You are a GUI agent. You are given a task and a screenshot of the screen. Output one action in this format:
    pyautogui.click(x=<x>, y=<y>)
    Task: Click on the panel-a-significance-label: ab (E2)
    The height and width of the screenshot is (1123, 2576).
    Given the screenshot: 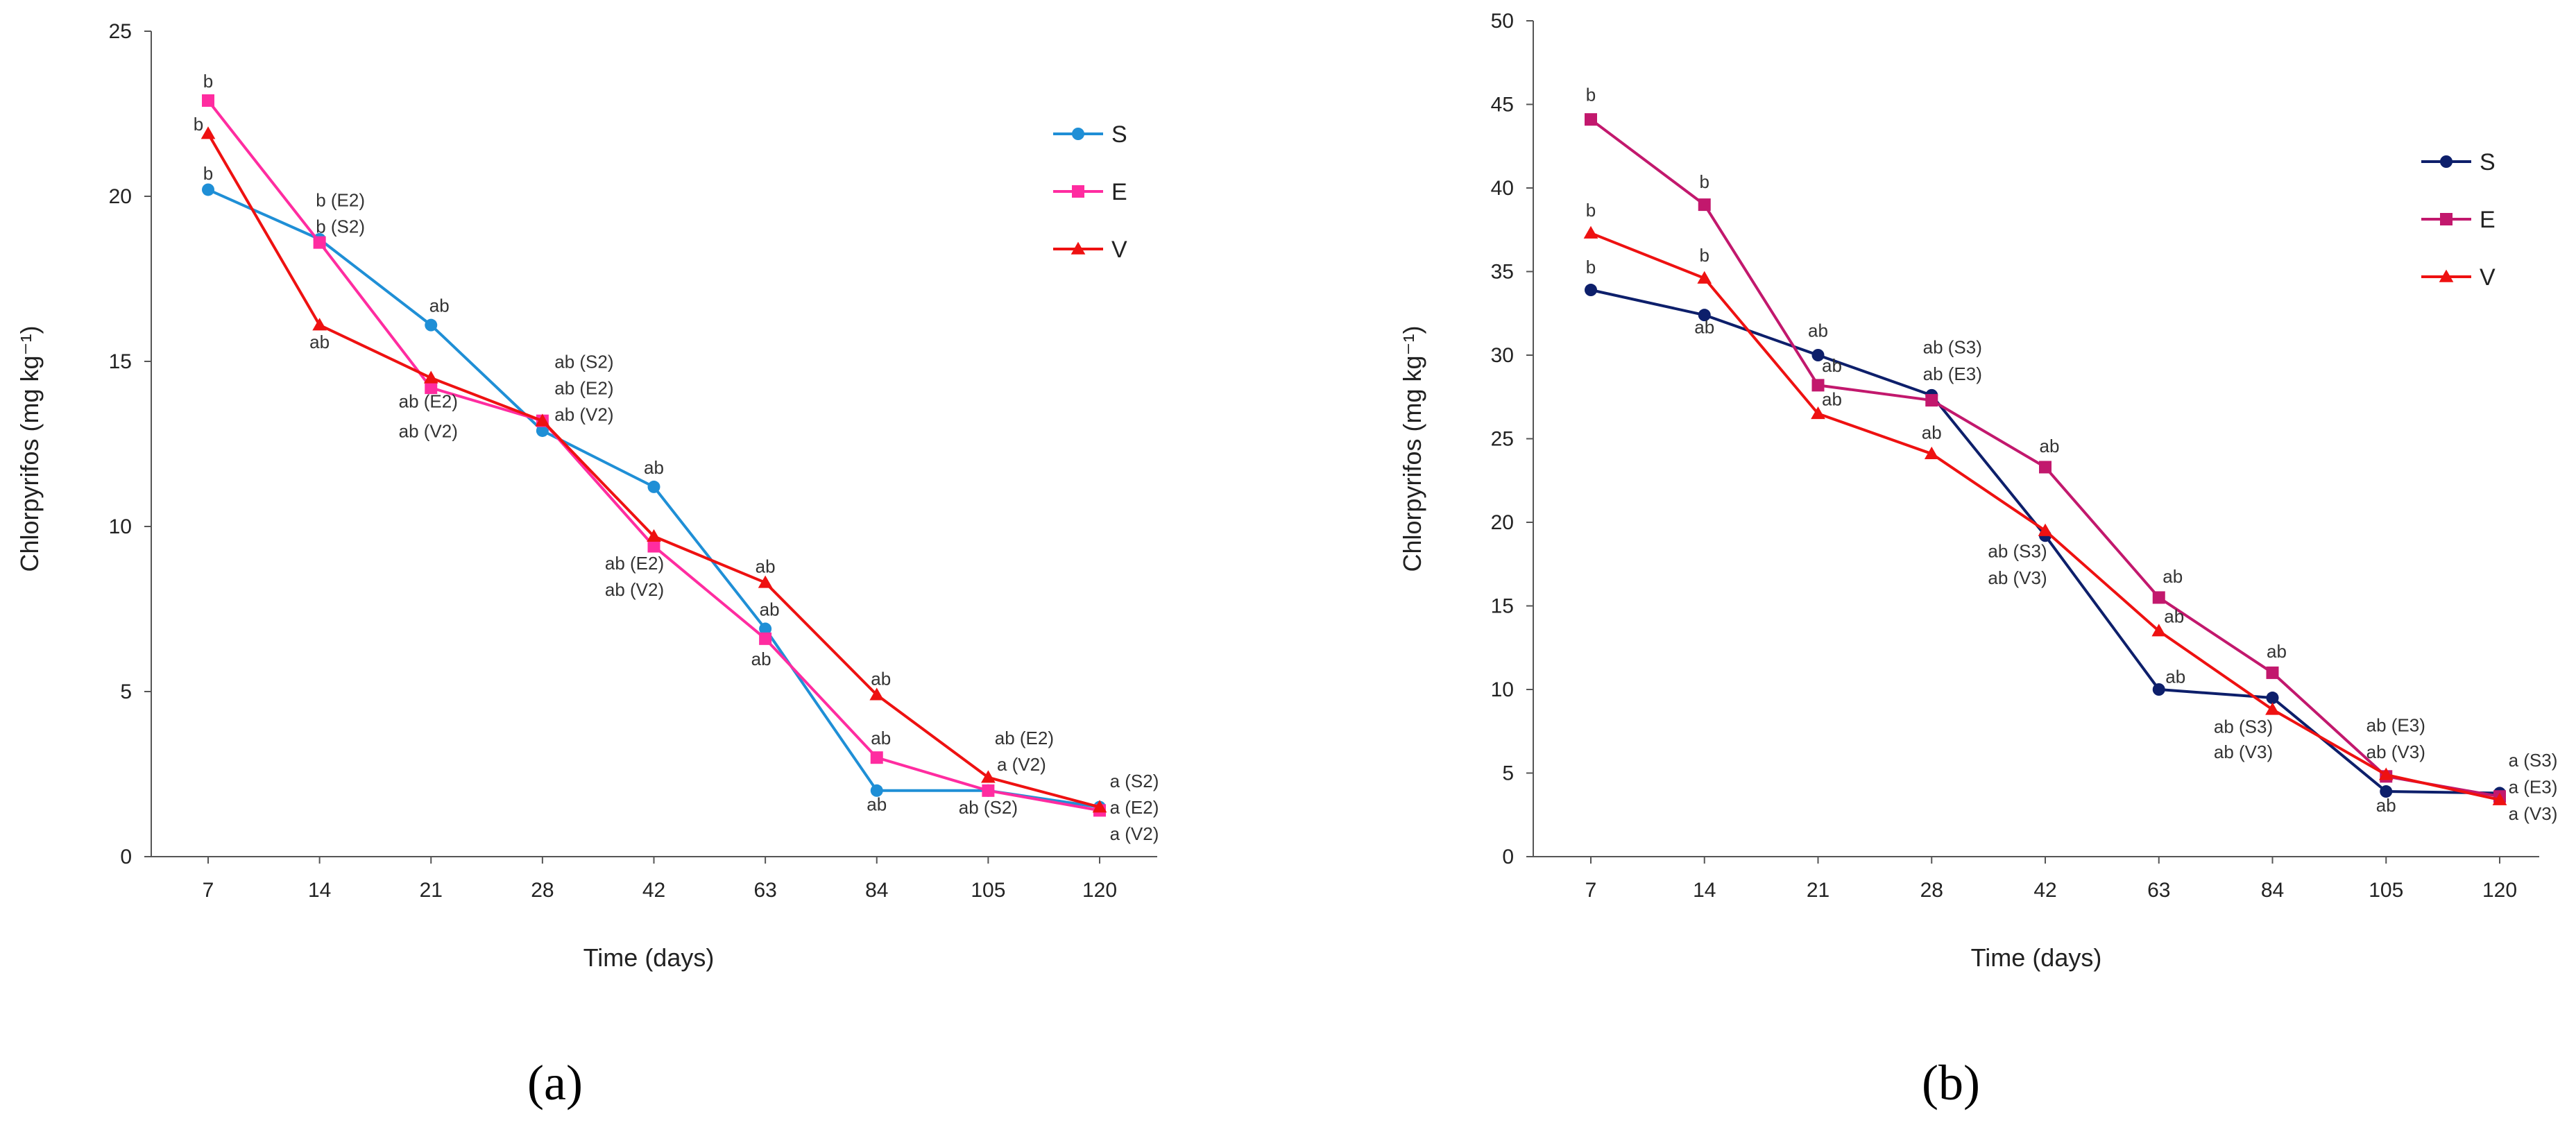 What is the action you would take?
    pyautogui.click(x=428, y=401)
    